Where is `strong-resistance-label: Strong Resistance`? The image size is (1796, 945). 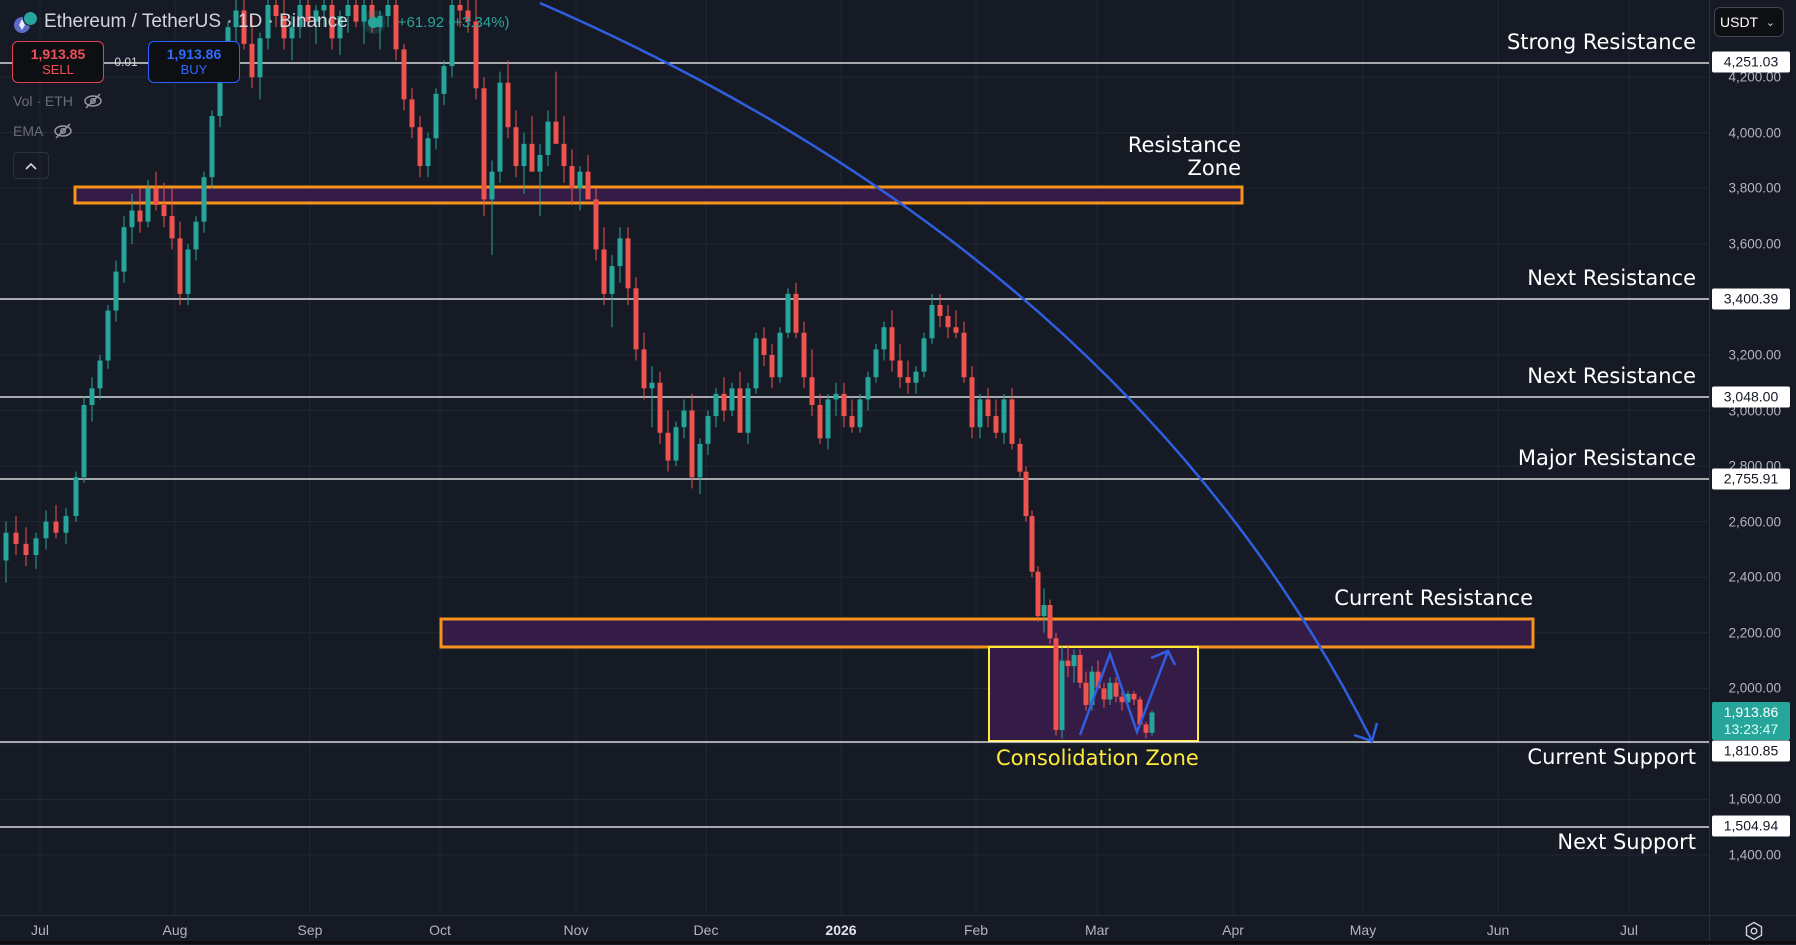
strong-resistance-label: Strong Resistance is located at coordinates (1601, 42).